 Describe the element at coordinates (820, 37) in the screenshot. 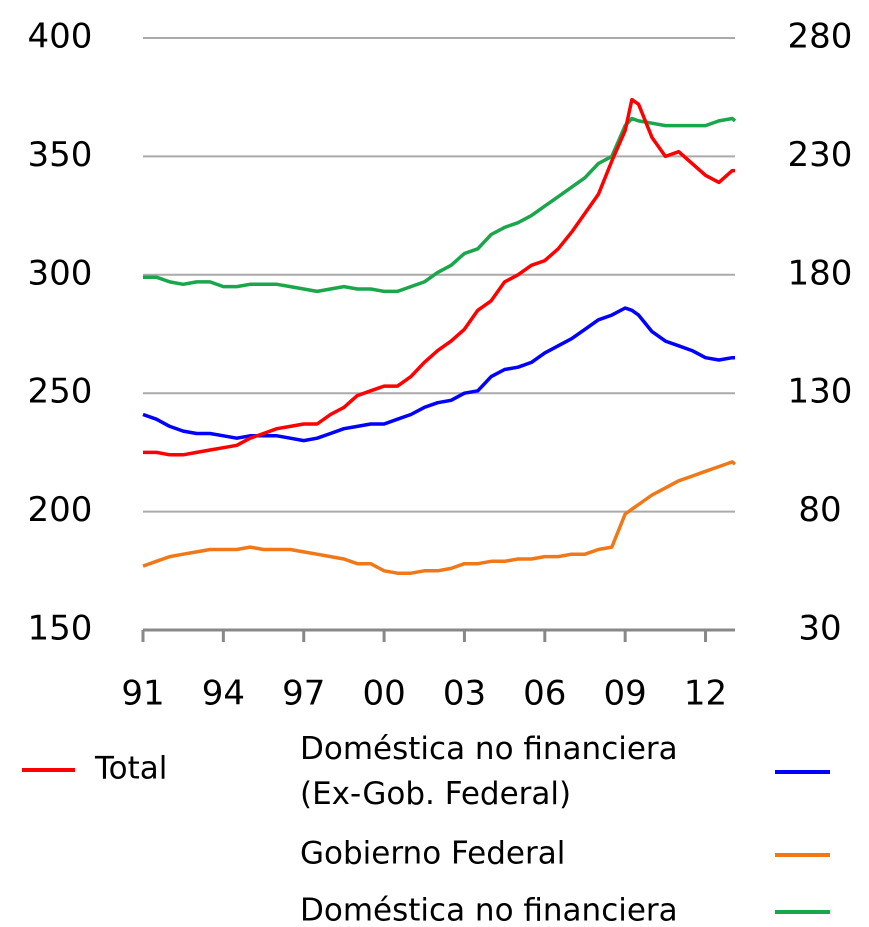

I see `y2-tick-label: 280` at that location.